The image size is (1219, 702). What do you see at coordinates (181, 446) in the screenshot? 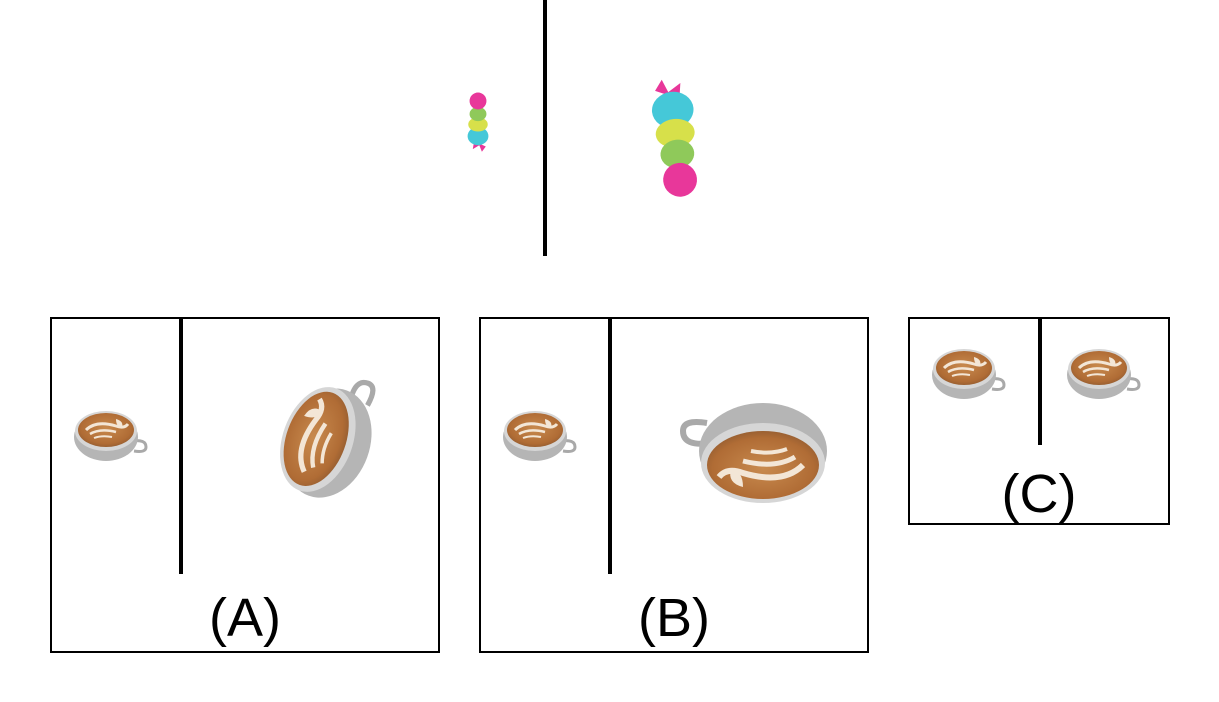
I see `option-a-divider` at bounding box center [181, 446].